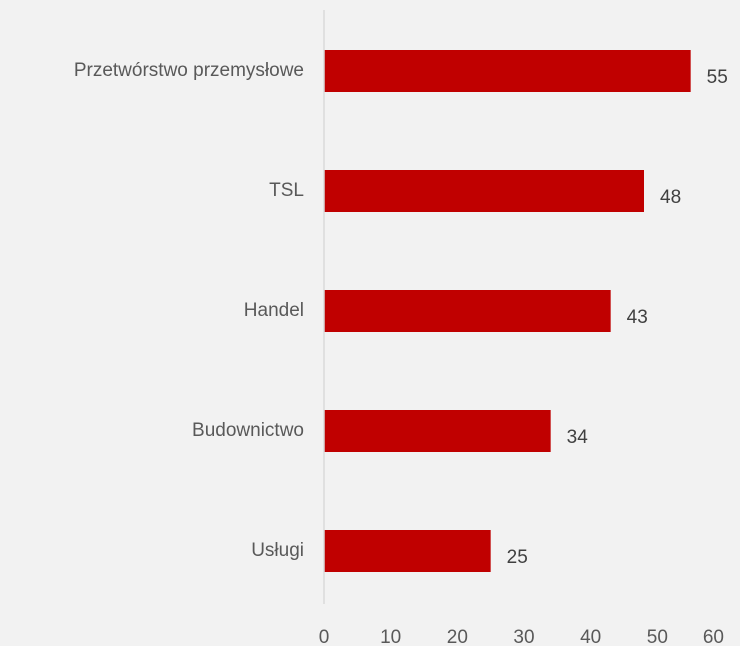 The height and width of the screenshot is (646, 740). What do you see at coordinates (324, 636) in the screenshot?
I see `x-tick-label: 0` at bounding box center [324, 636].